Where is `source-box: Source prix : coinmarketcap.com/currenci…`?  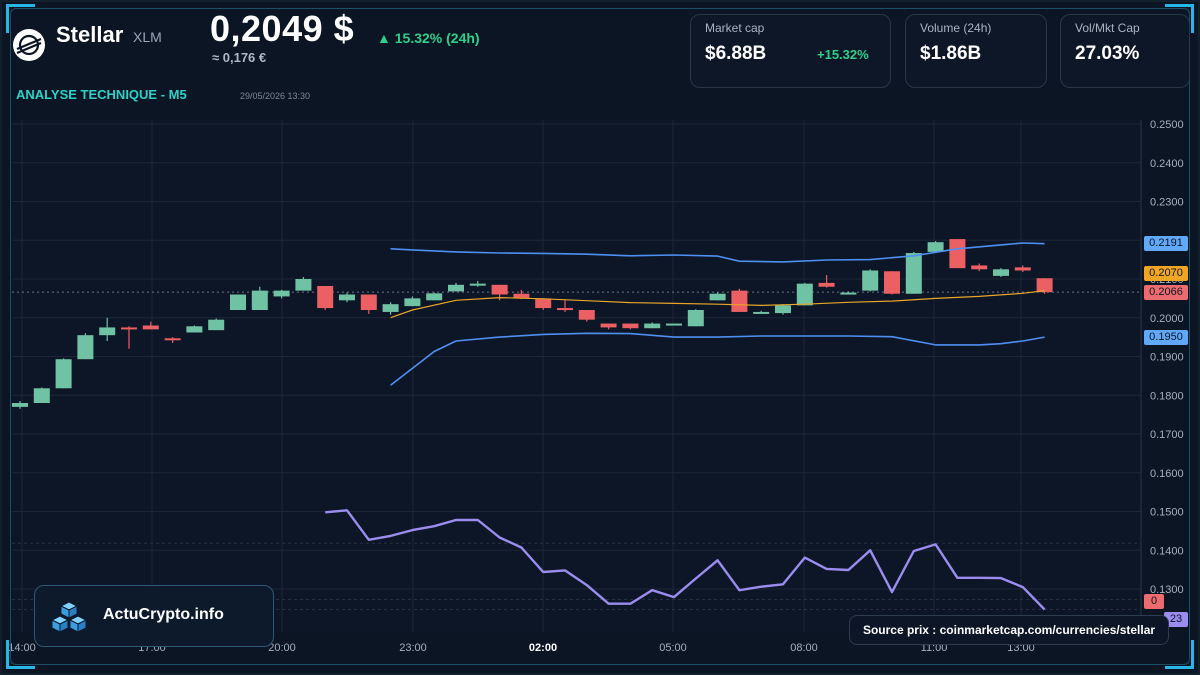
source-box: Source prix : coinmarketcap.com/currenci… is located at coordinates (1009, 630).